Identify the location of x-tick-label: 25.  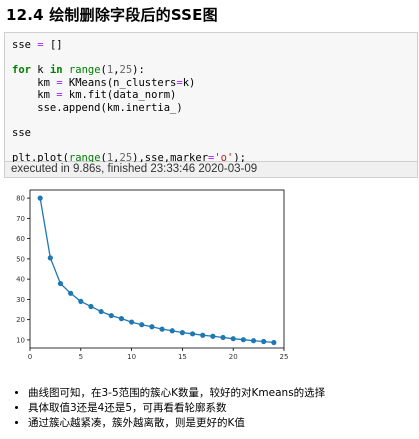
(284, 357).